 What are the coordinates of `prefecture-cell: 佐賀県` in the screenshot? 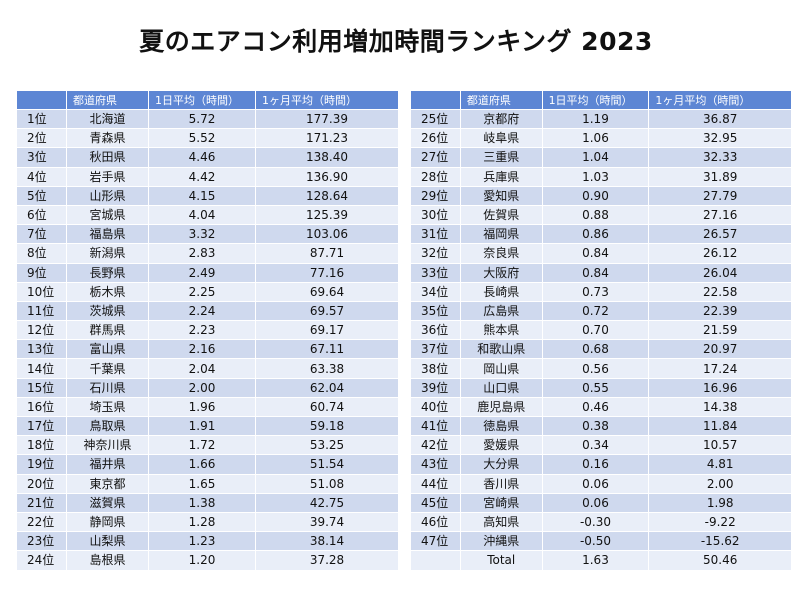 It's located at (501, 215).